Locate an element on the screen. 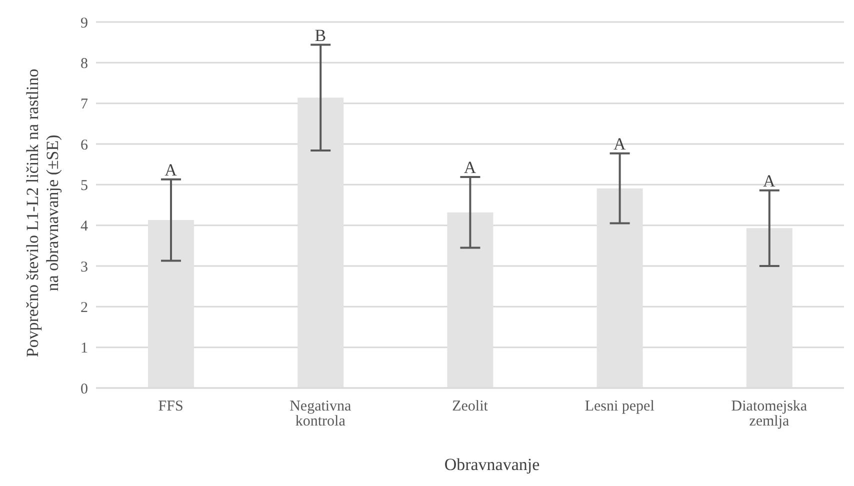  x-tick-label: Lesni pepel is located at coordinates (619, 406).